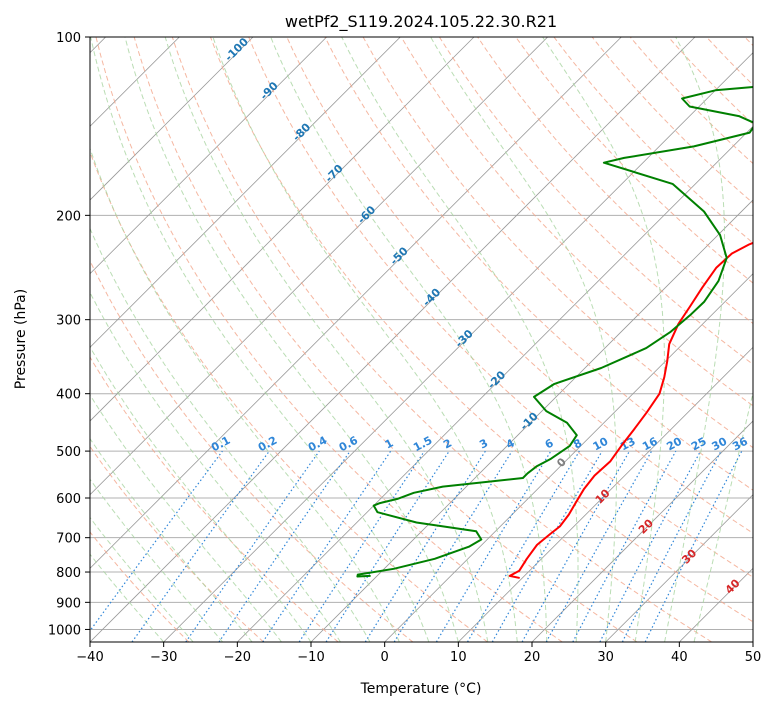  What do you see at coordinates (458, 657) in the screenshot?
I see `x-tick-label: 10` at bounding box center [458, 657].